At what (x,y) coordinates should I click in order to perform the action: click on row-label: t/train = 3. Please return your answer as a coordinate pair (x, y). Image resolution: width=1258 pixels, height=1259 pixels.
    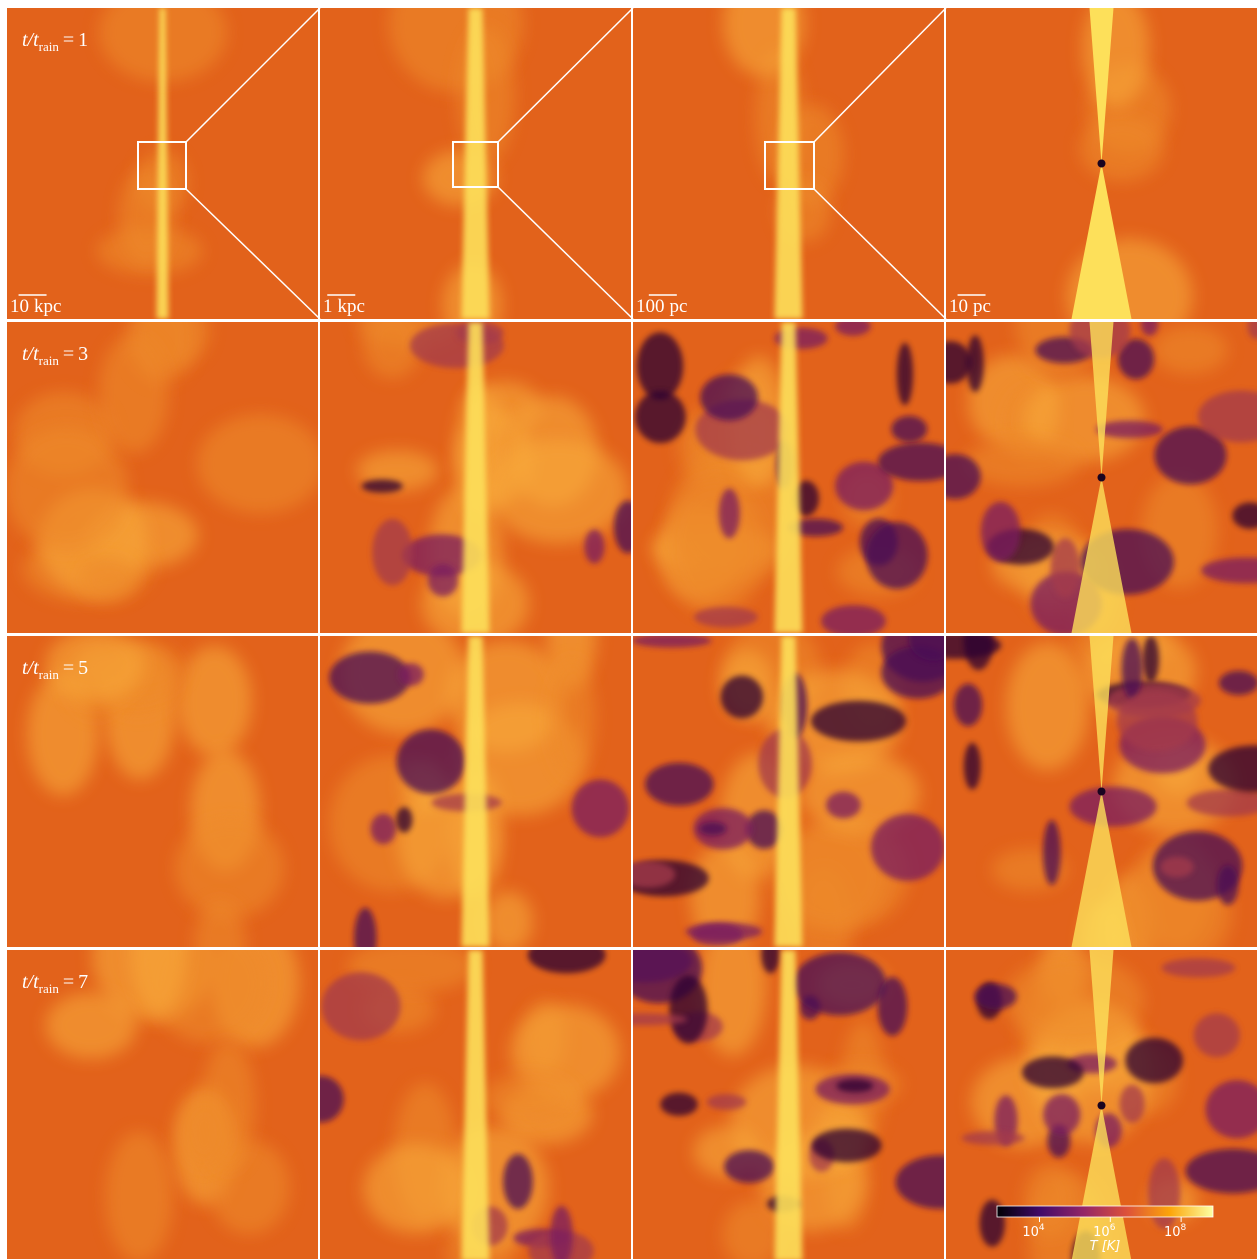
    Looking at the image, I should click on (55, 355).